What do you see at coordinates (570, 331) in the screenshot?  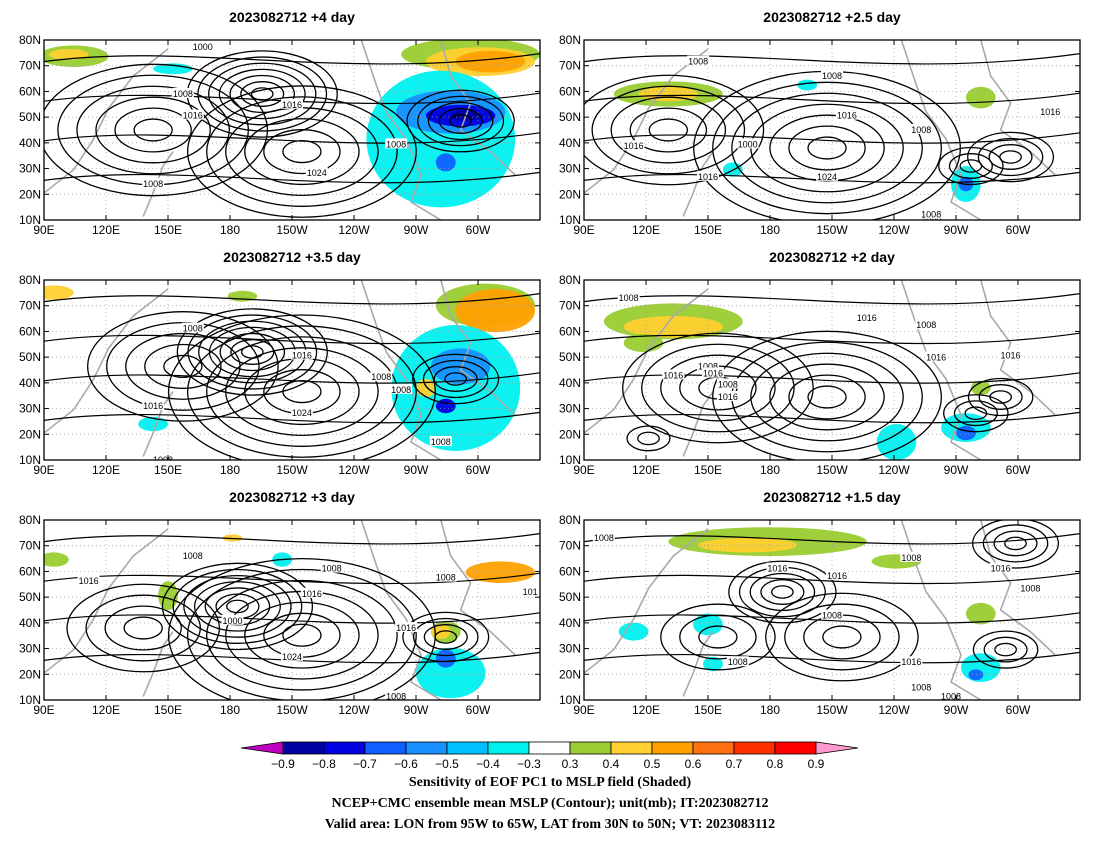 I see `lat-label: 60N` at bounding box center [570, 331].